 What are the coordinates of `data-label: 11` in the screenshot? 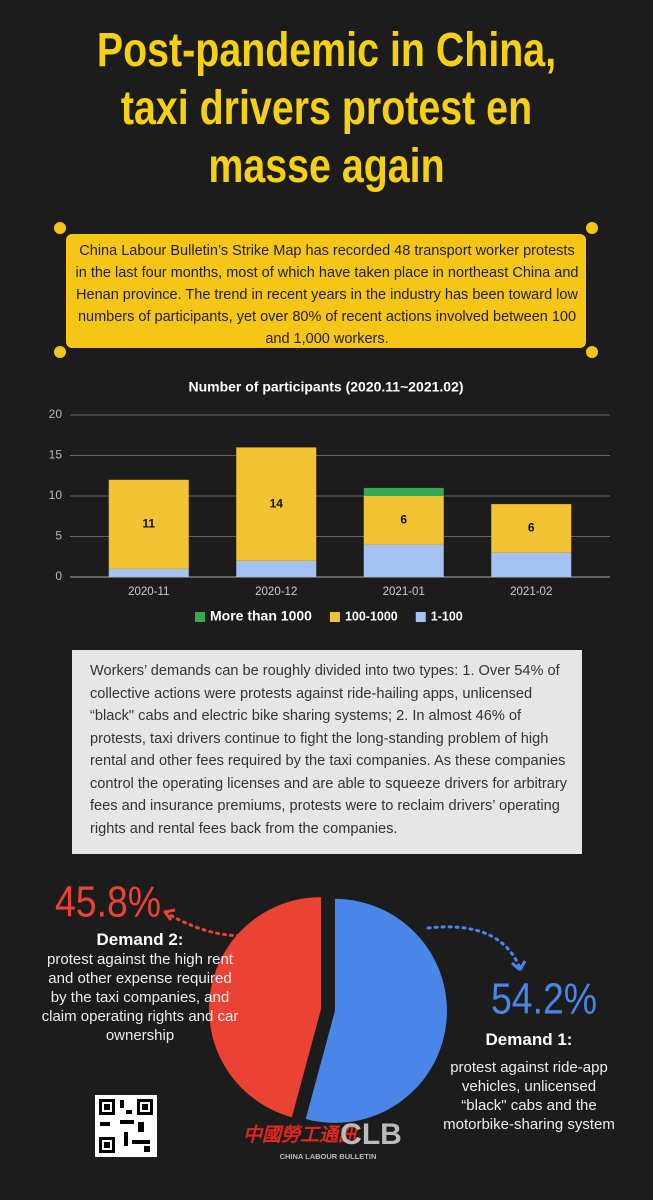 It's located at (148, 524).